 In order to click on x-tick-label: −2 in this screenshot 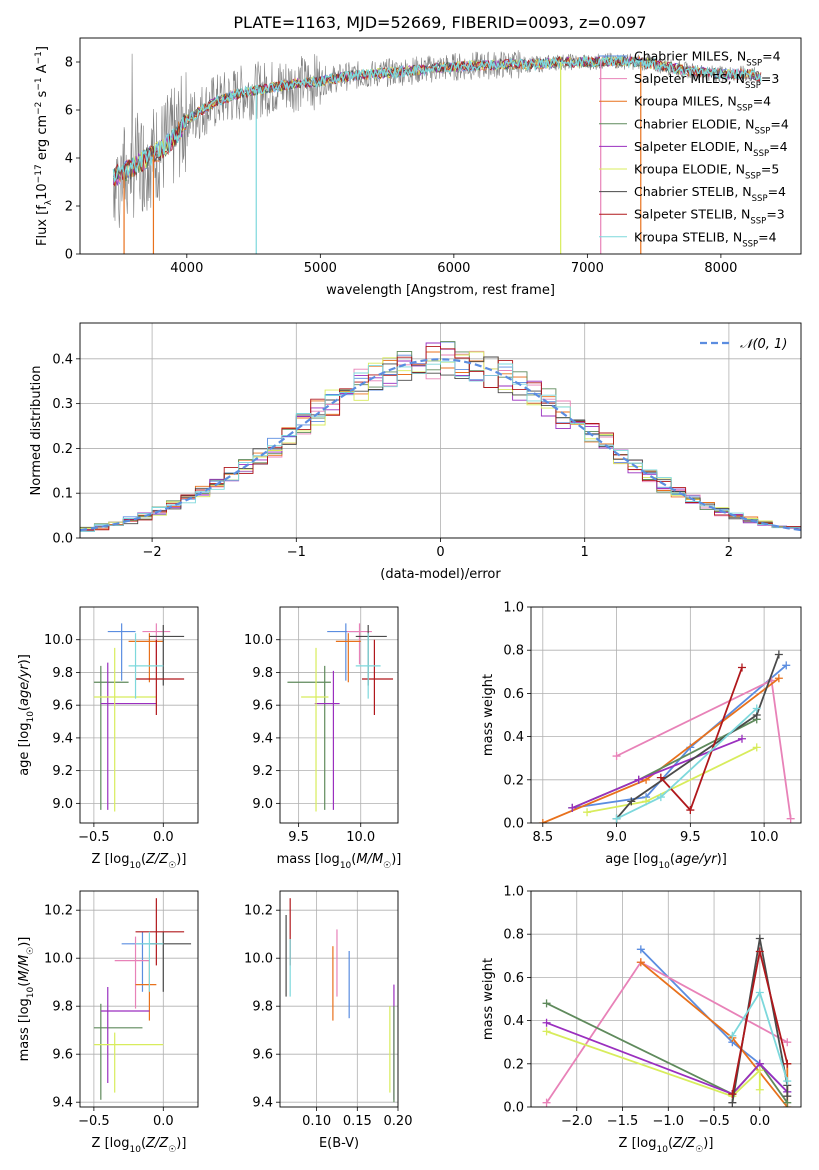, I will do `click(152, 552)`.